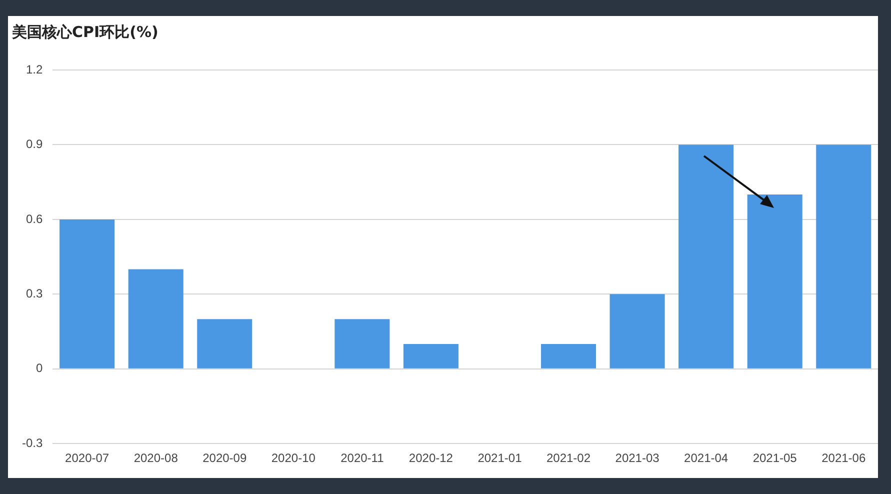  Describe the element at coordinates (362, 458) in the screenshot. I see `x-tick-label: 2020-11` at that location.